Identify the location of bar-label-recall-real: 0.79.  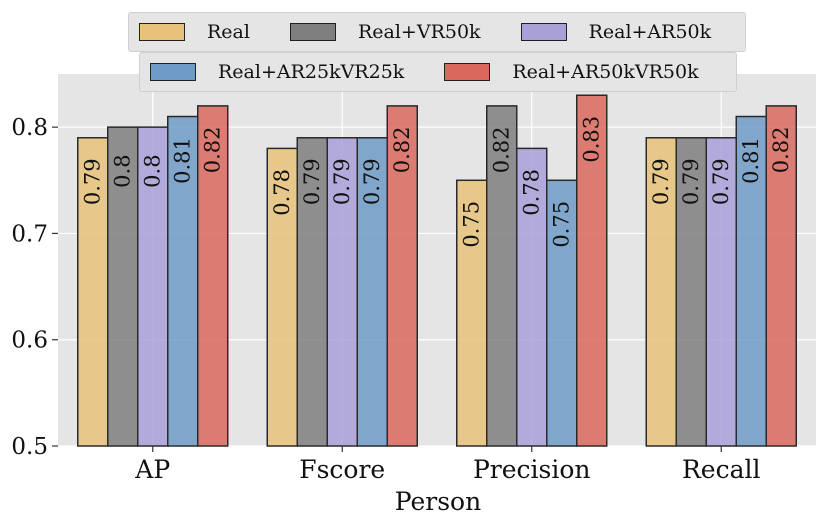
(661, 181).